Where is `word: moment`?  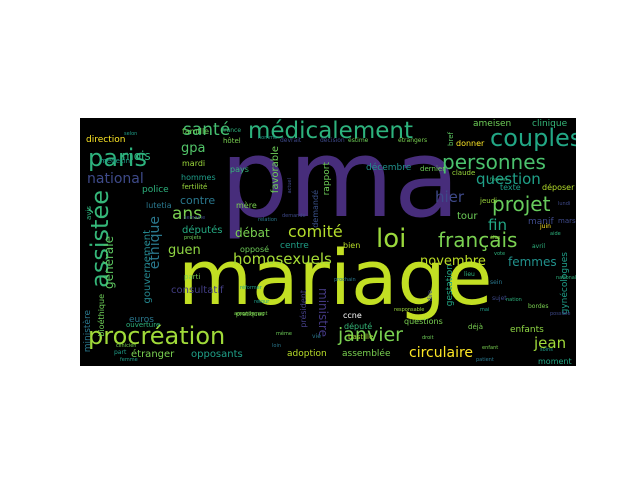
word: moment is located at coordinates (555, 361).